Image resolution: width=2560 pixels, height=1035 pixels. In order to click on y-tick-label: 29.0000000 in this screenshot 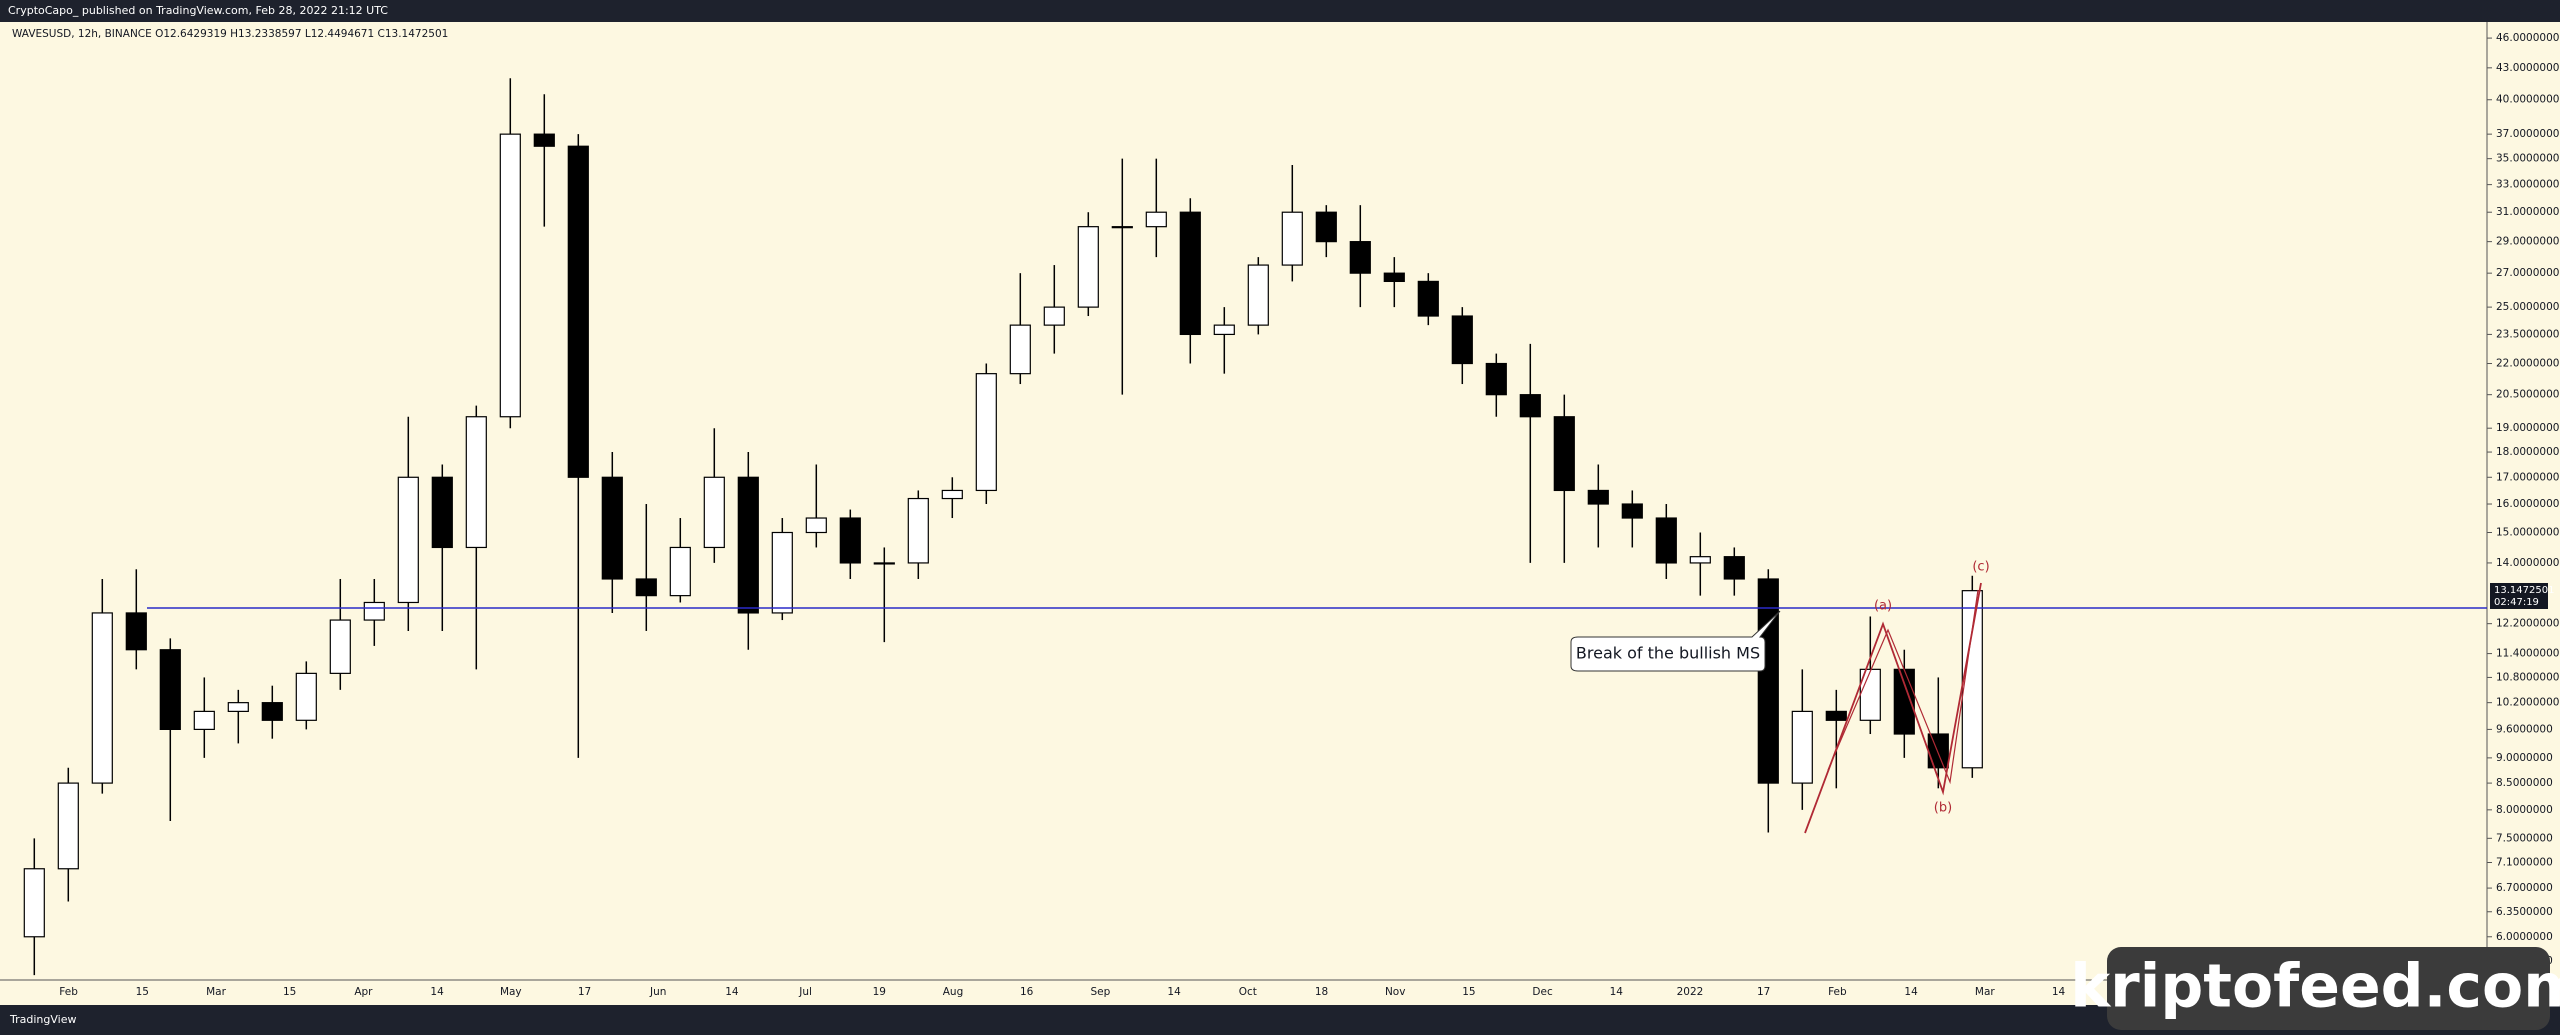, I will do `click(2527, 242)`.